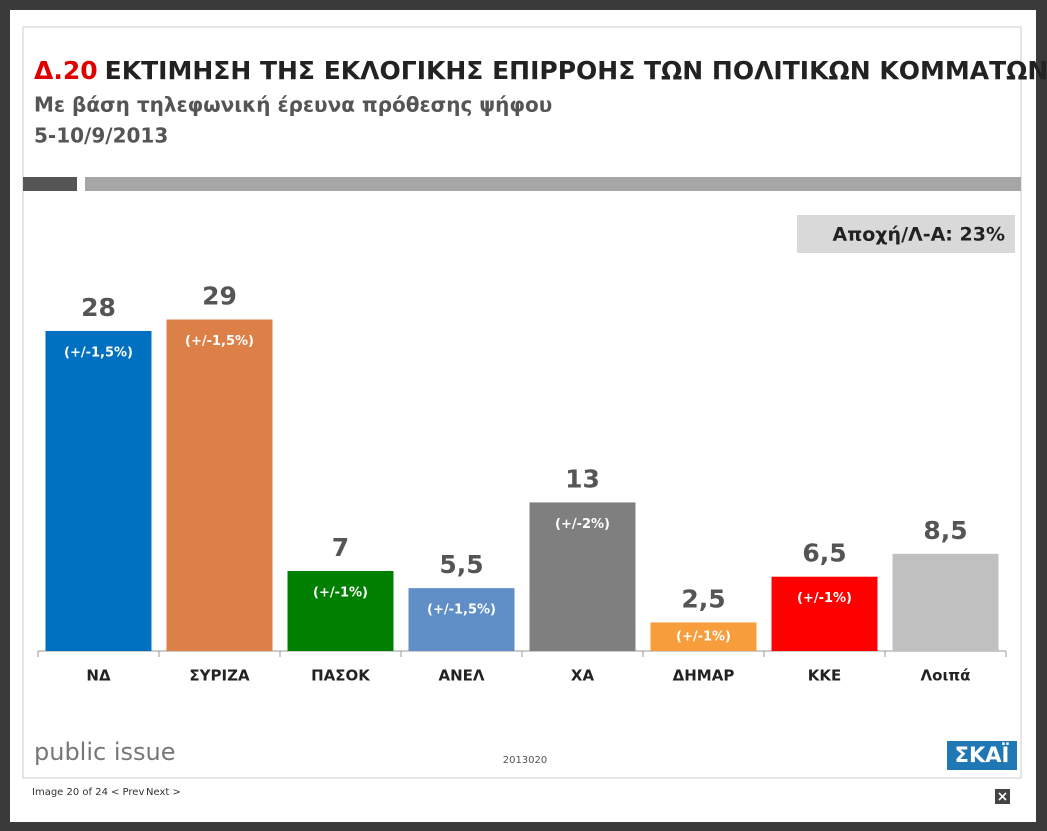 This screenshot has height=831, width=1047. I want to click on footer-brand: public issue, so click(105, 752).